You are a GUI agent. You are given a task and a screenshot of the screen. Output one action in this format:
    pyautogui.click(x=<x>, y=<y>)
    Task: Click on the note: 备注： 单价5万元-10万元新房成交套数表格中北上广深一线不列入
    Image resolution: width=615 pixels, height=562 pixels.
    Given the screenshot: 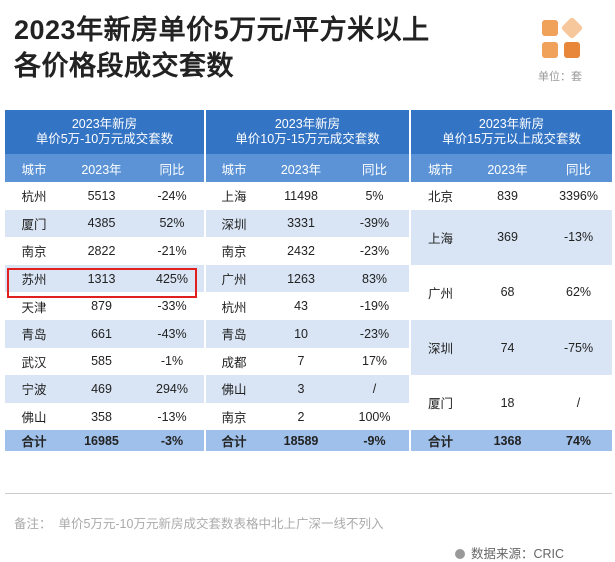 What is the action you would take?
    pyautogui.click(x=199, y=524)
    